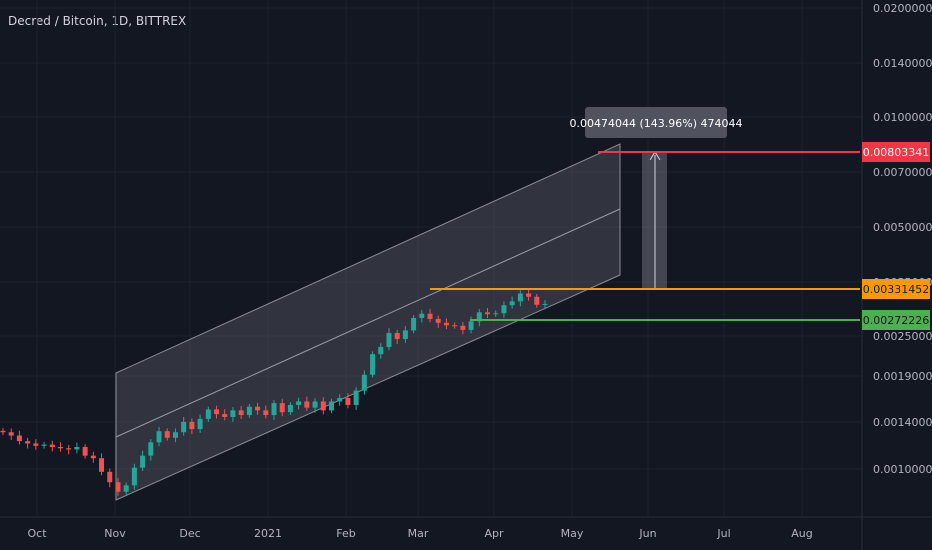 The height and width of the screenshot is (550, 932). What do you see at coordinates (268, 533) in the screenshot?
I see `time-tick-label: 2021` at bounding box center [268, 533].